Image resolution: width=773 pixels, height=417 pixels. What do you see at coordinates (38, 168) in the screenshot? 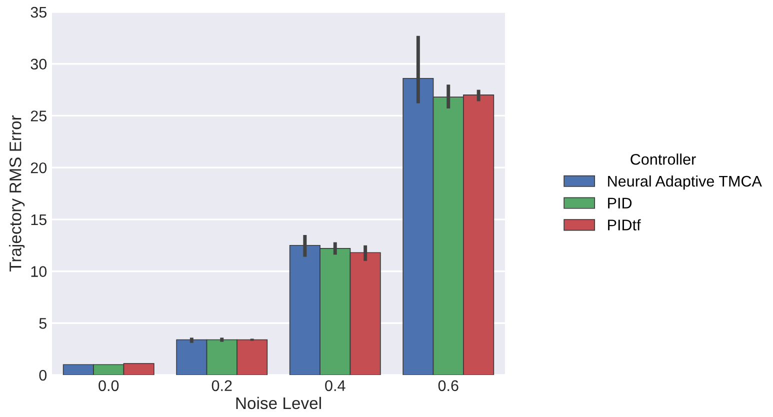
I see `y-tick-label: 20` at bounding box center [38, 168].